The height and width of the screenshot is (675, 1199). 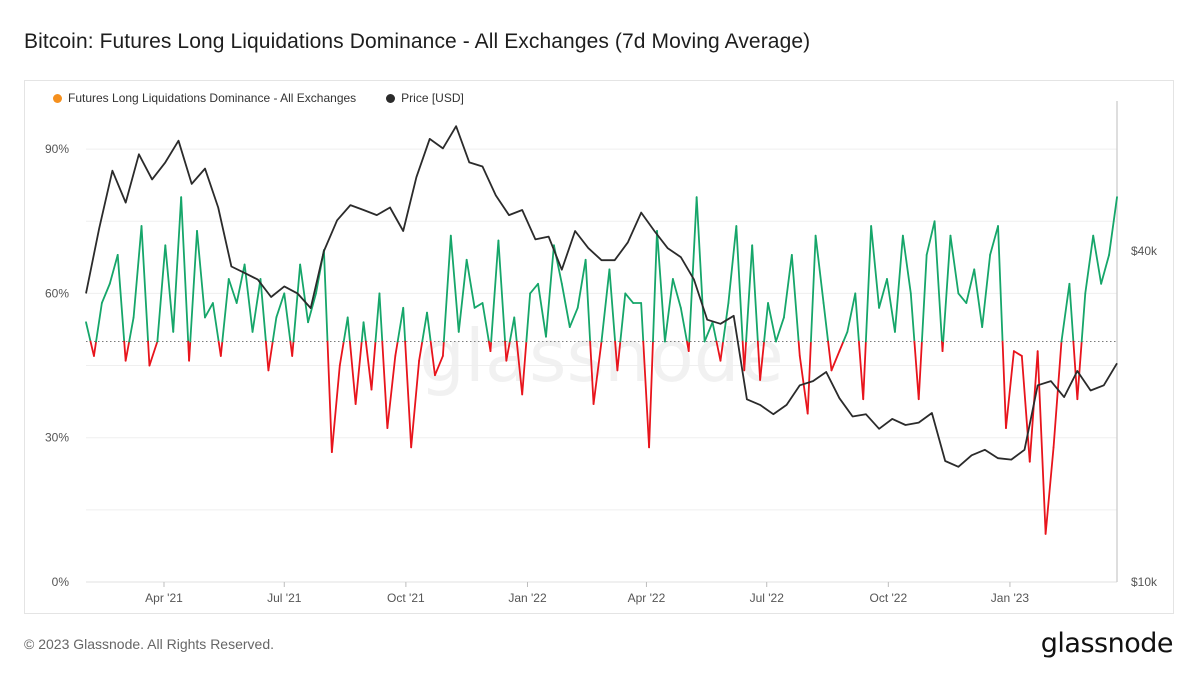 I want to click on legend-item-price: Price [USD], so click(x=425, y=98).